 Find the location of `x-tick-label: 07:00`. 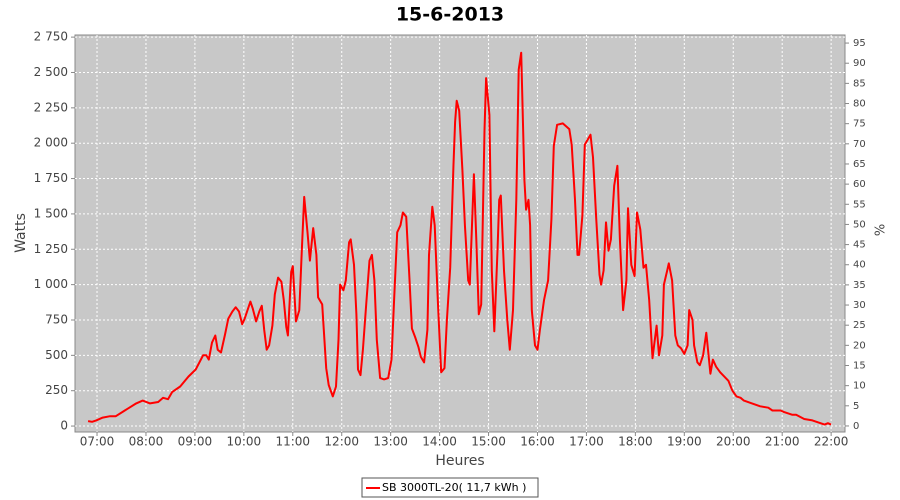

x-tick-label: 07:00 is located at coordinates (97, 442).